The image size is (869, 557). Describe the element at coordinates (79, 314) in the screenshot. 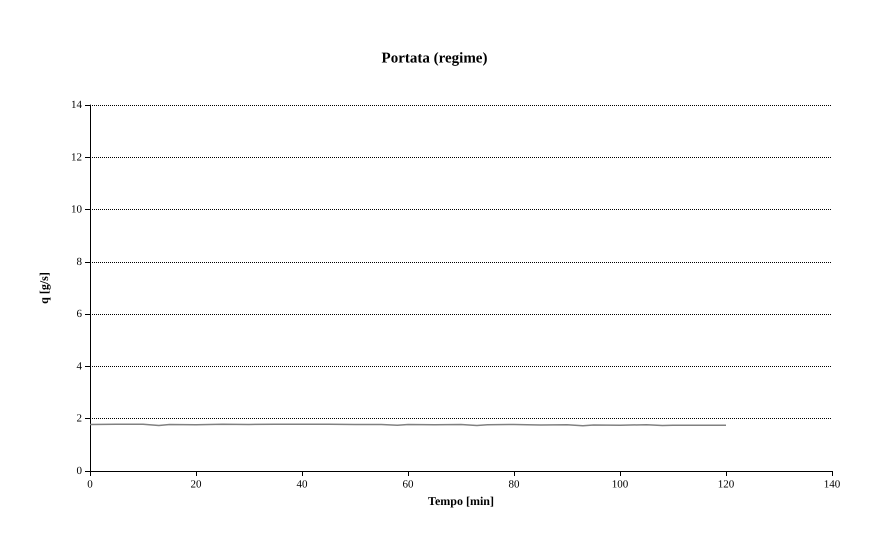

I see `y-tick-label: 6` at that location.